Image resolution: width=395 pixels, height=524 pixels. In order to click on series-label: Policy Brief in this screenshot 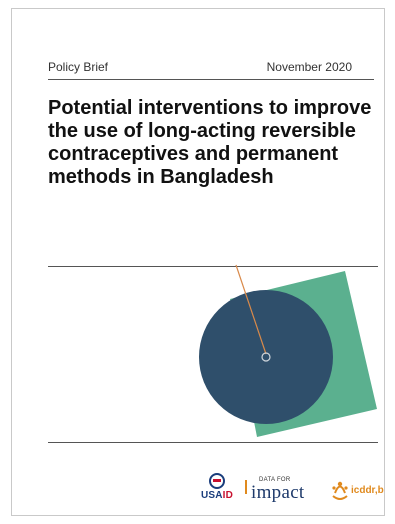, I will do `click(78, 67)`.